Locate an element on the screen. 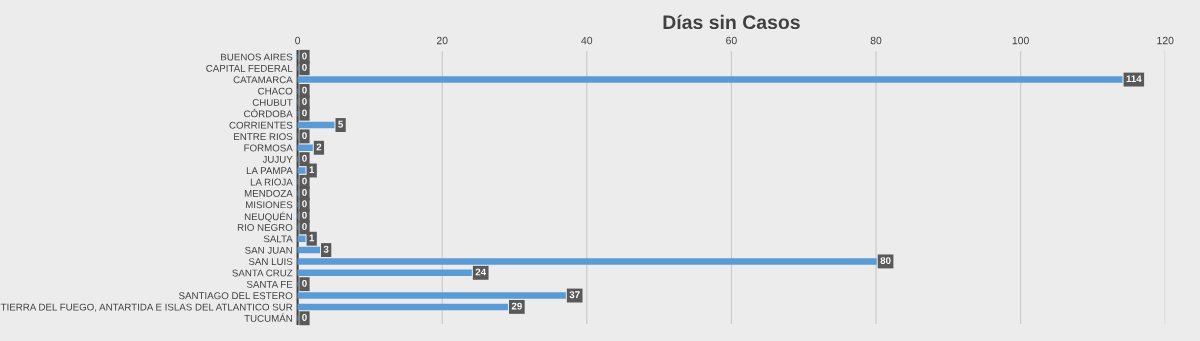 The height and width of the screenshot is (341, 1200). y-tick-label: JUJUY is located at coordinates (277, 159).